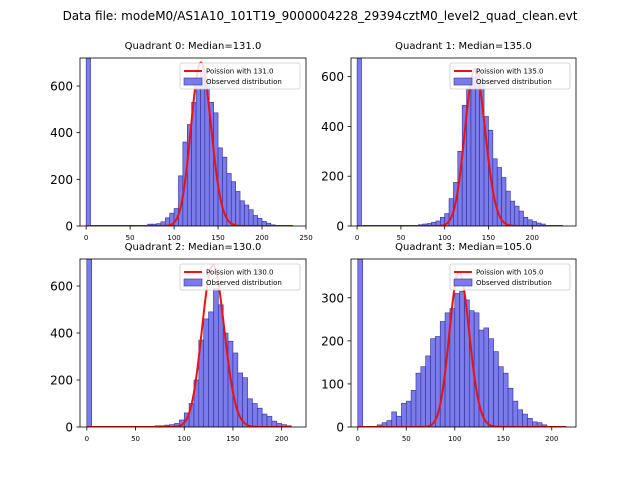 This screenshot has width=640, height=484. Describe the element at coordinates (189, 343) in the screenshot. I see `quadrant-2-plot-area` at that location.